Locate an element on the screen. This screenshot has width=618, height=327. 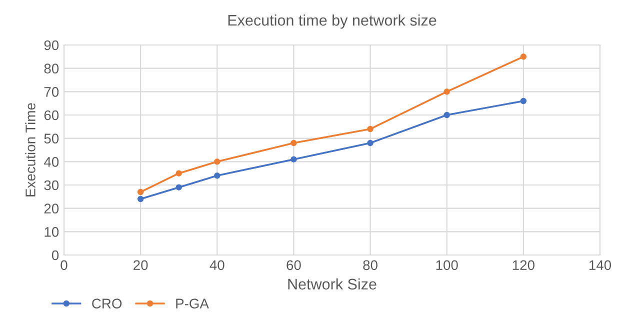
x-tick-label: 40 is located at coordinates (217, 265).